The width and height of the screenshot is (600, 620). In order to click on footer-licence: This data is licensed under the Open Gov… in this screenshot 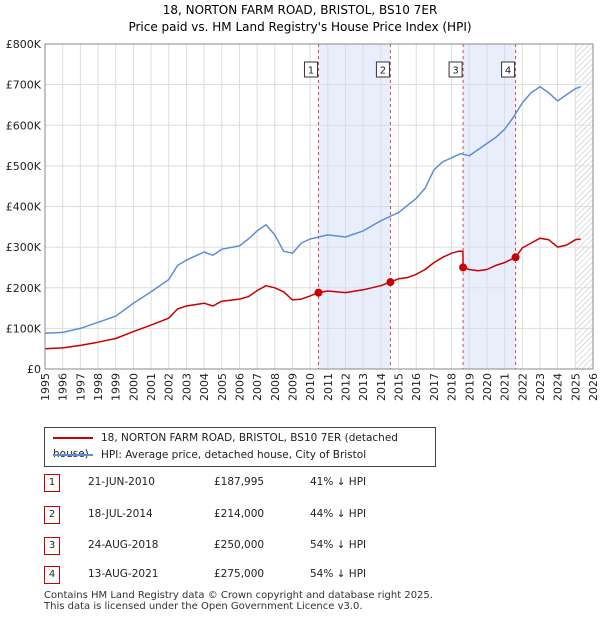, I will do `click(203, 606)`.